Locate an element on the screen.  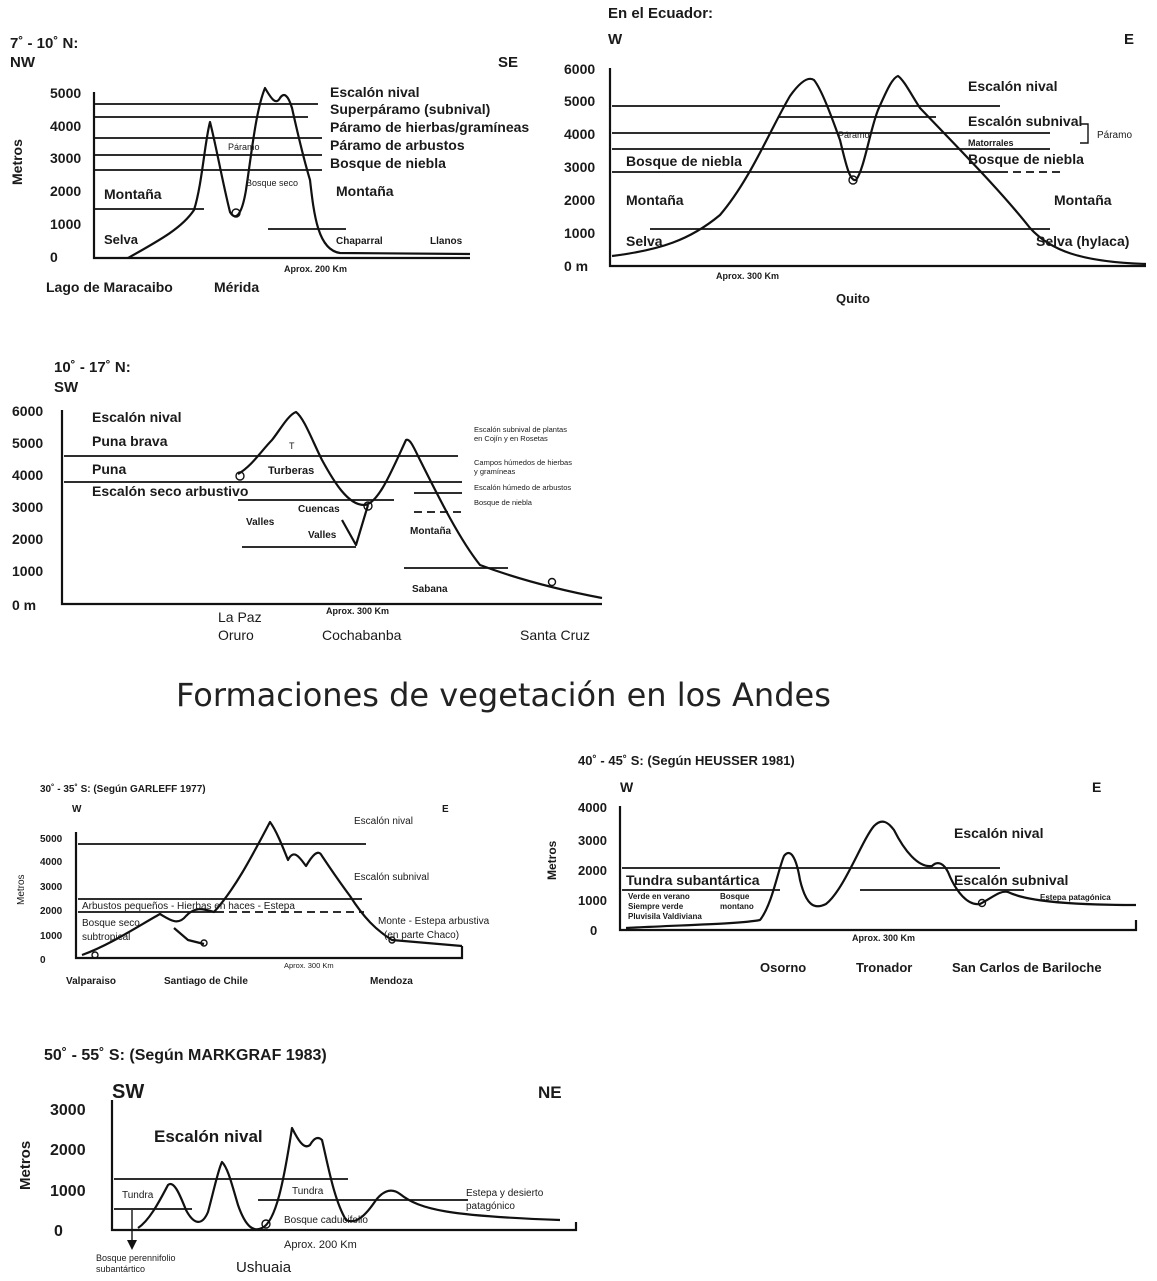
place-label: Mendoza is located at coordinates (391, 981).